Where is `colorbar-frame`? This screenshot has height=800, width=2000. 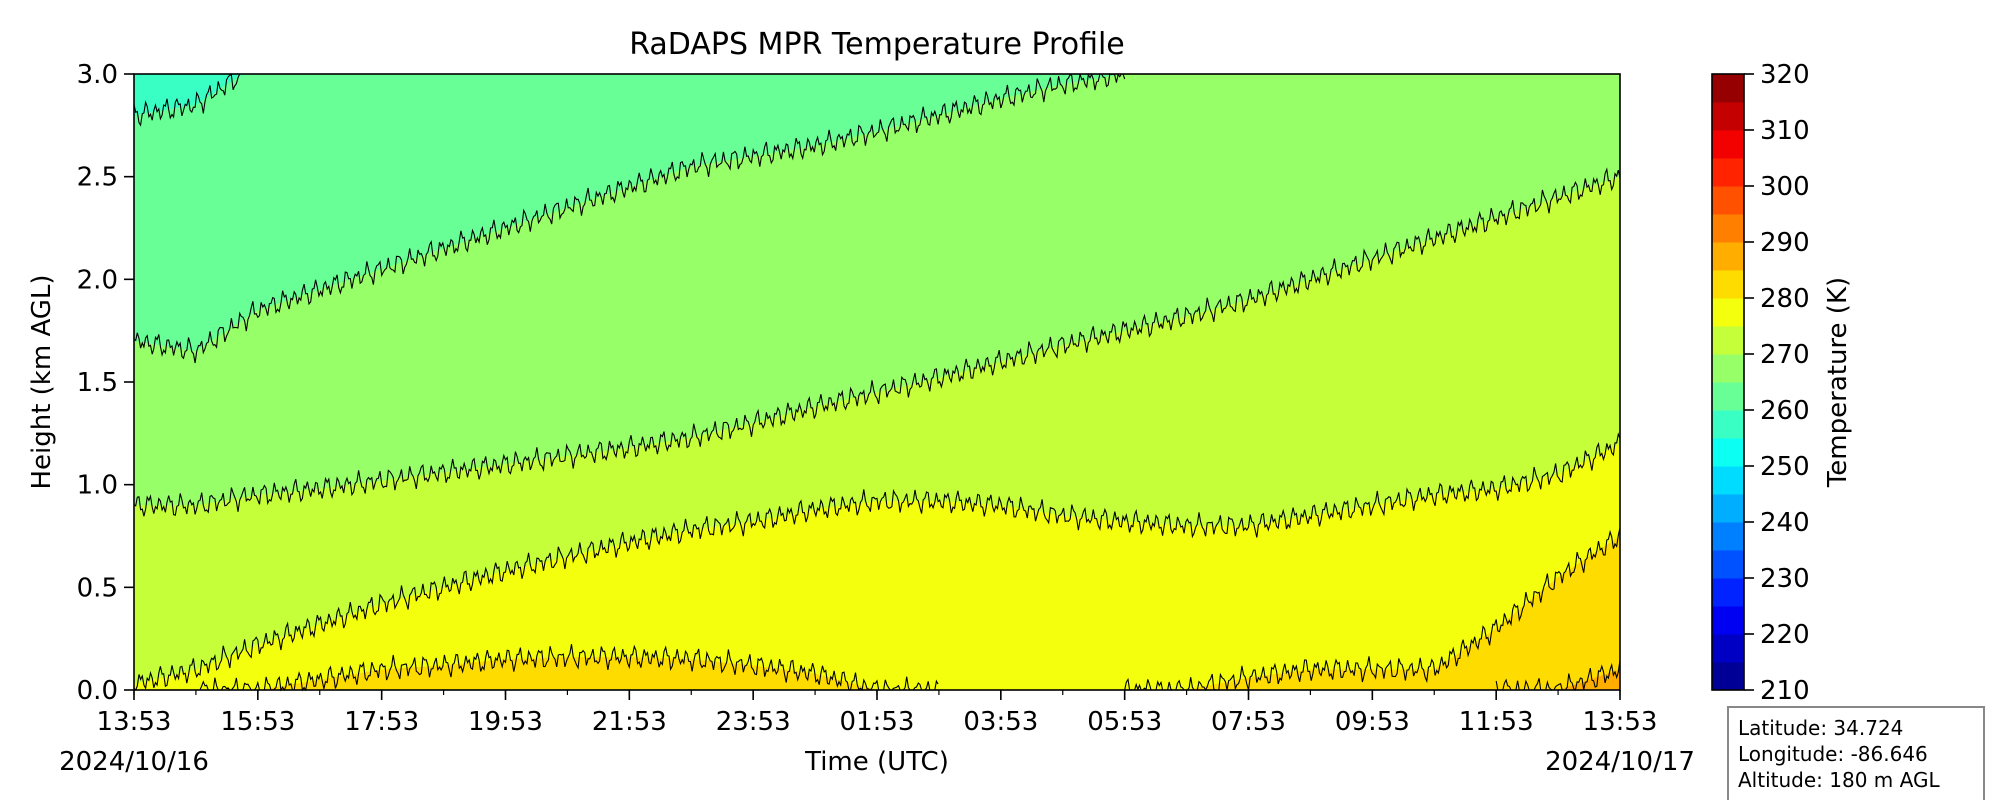
colorbar-frame is located at coordinates (1728, 382).